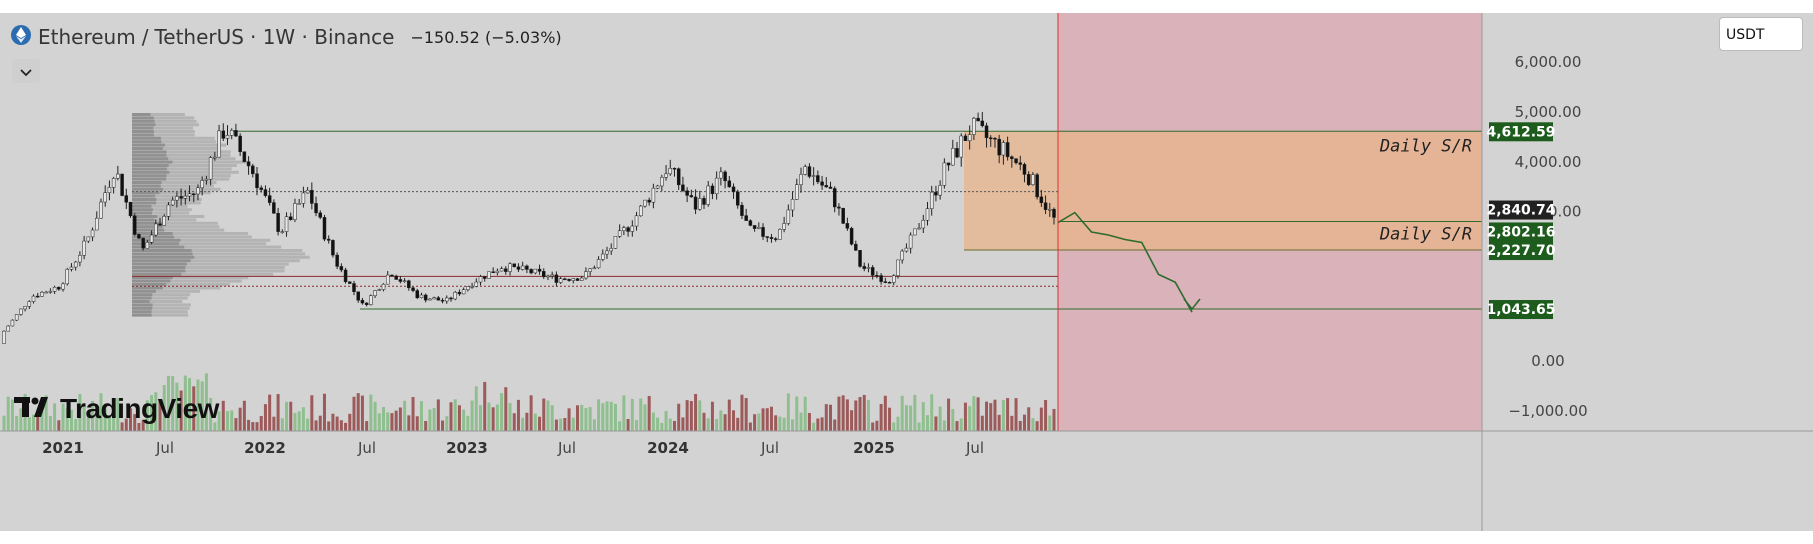 The image size is (1813, 544). I want to click on currency-selector: USDT, so click(1761, 34).